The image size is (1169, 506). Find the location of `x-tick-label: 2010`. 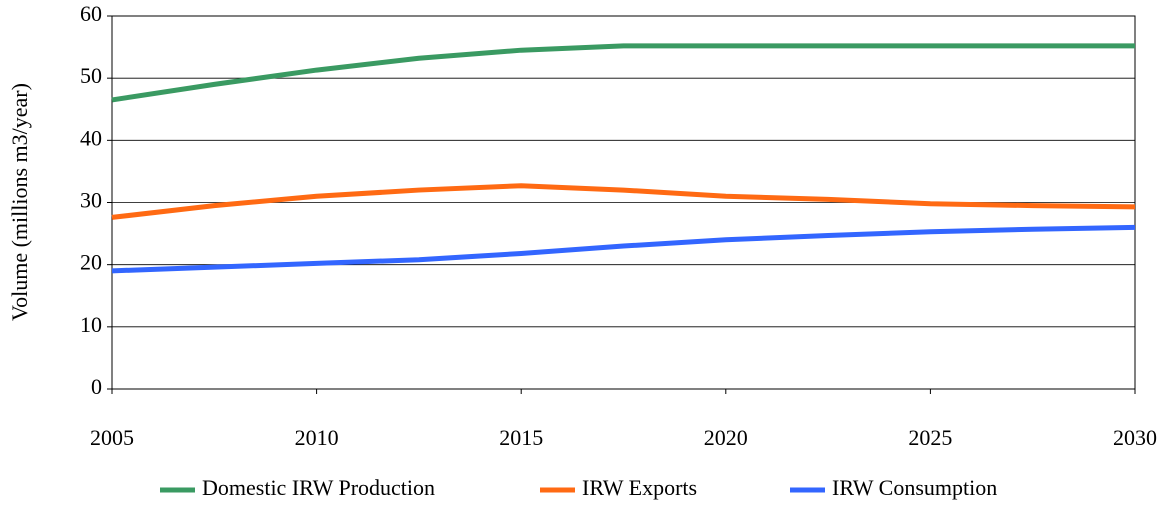

x-tick-label: 2010 is located at coordinates (317, 437).